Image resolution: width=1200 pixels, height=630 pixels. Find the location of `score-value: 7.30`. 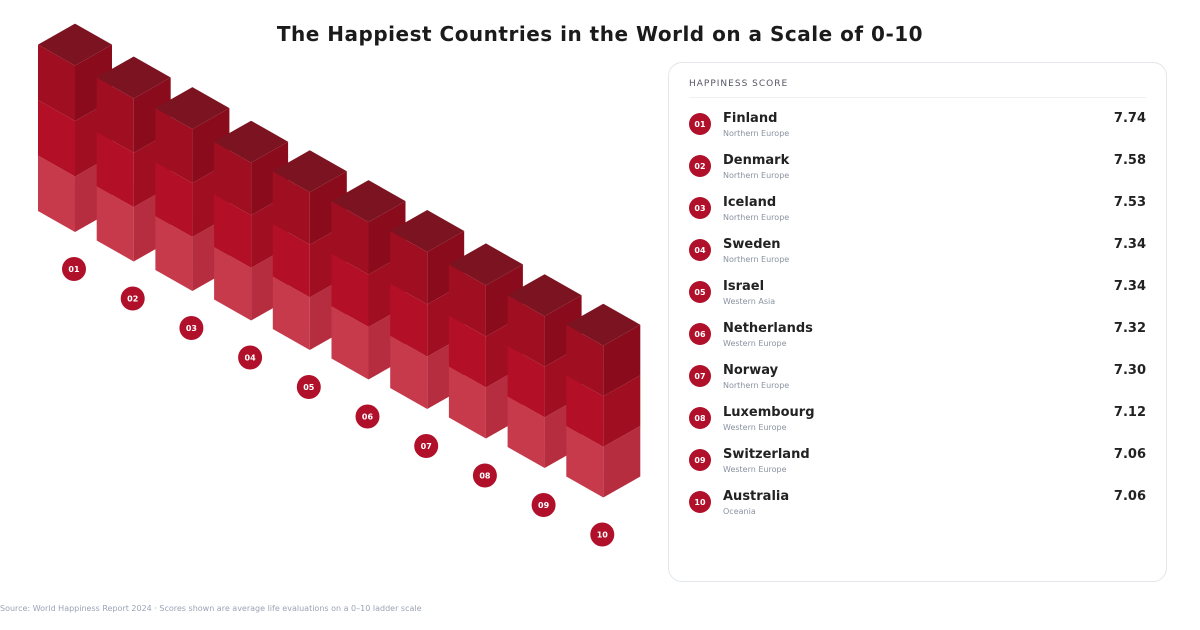

score-value: 7.30 is located at coordinates (1129, 370).